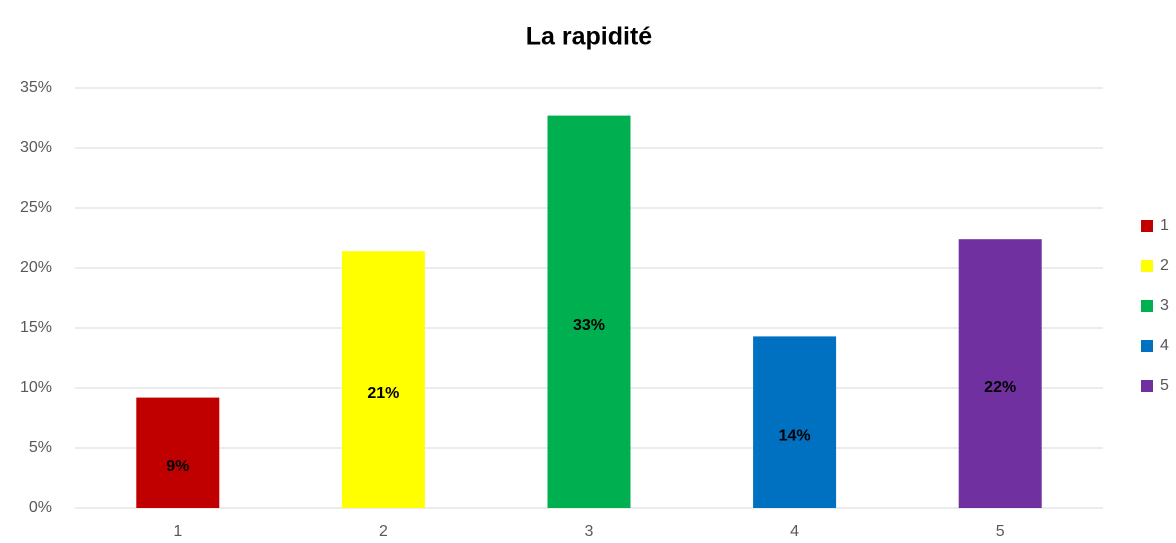 The image size is (1176, 543). Describe the element at coordinates (794, 531) in the screenshot. I see `x-tick-label: 4` at that location.